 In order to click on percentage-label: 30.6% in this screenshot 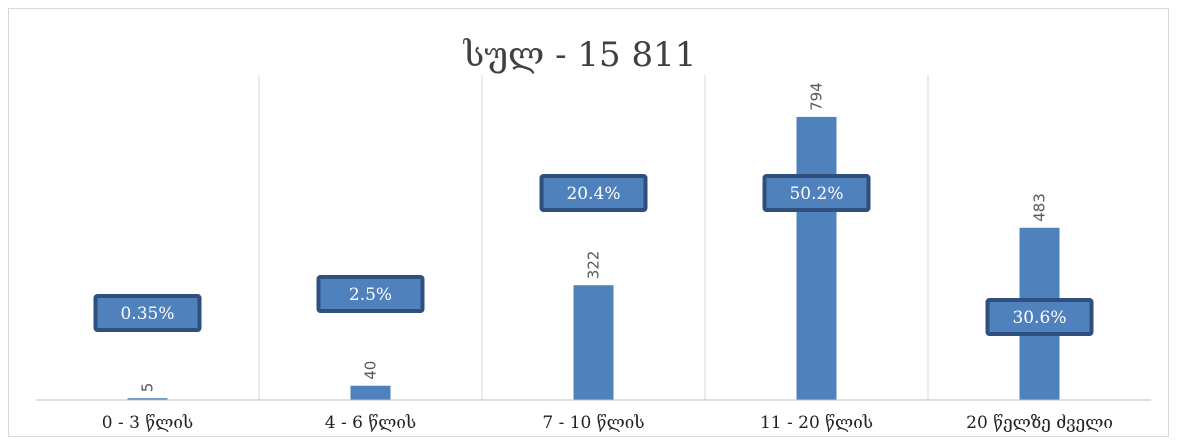, I will do `click(1039, 318)`.